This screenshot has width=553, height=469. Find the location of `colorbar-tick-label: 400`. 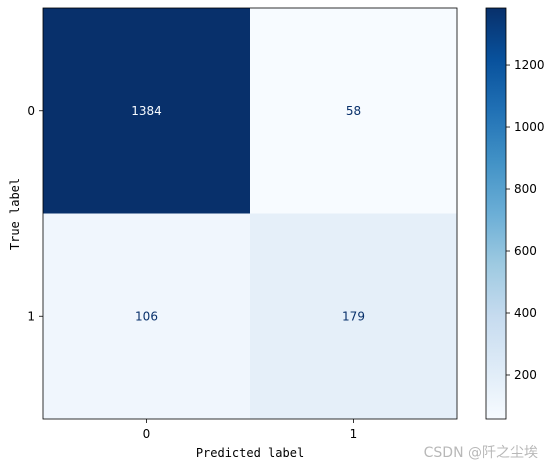

colorbar-tick-label: 400 is located at coordinates (525, 313).